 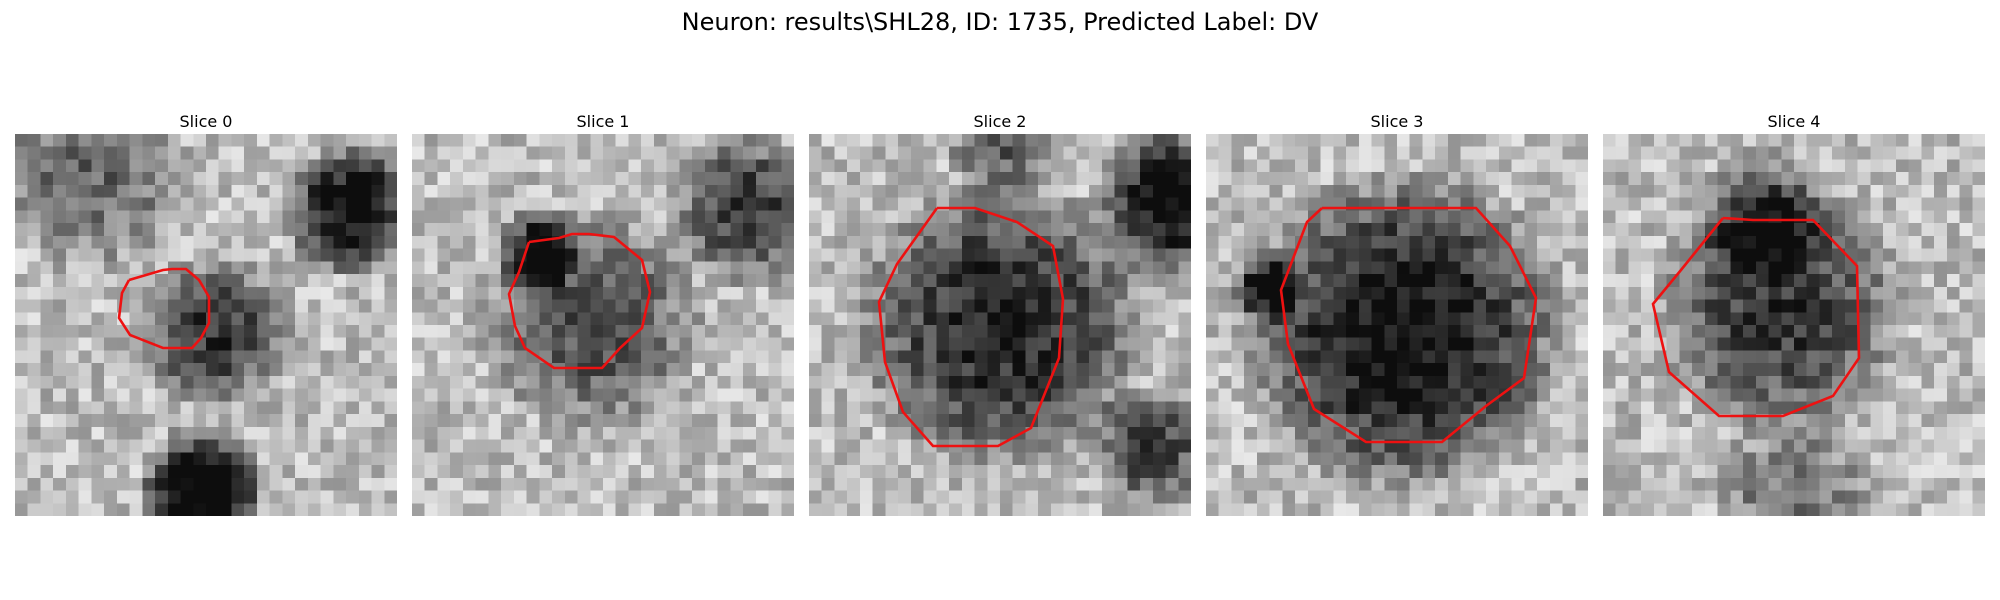 I want to click on slice-panel-1: Slice 1, so click(x=603, y=313).